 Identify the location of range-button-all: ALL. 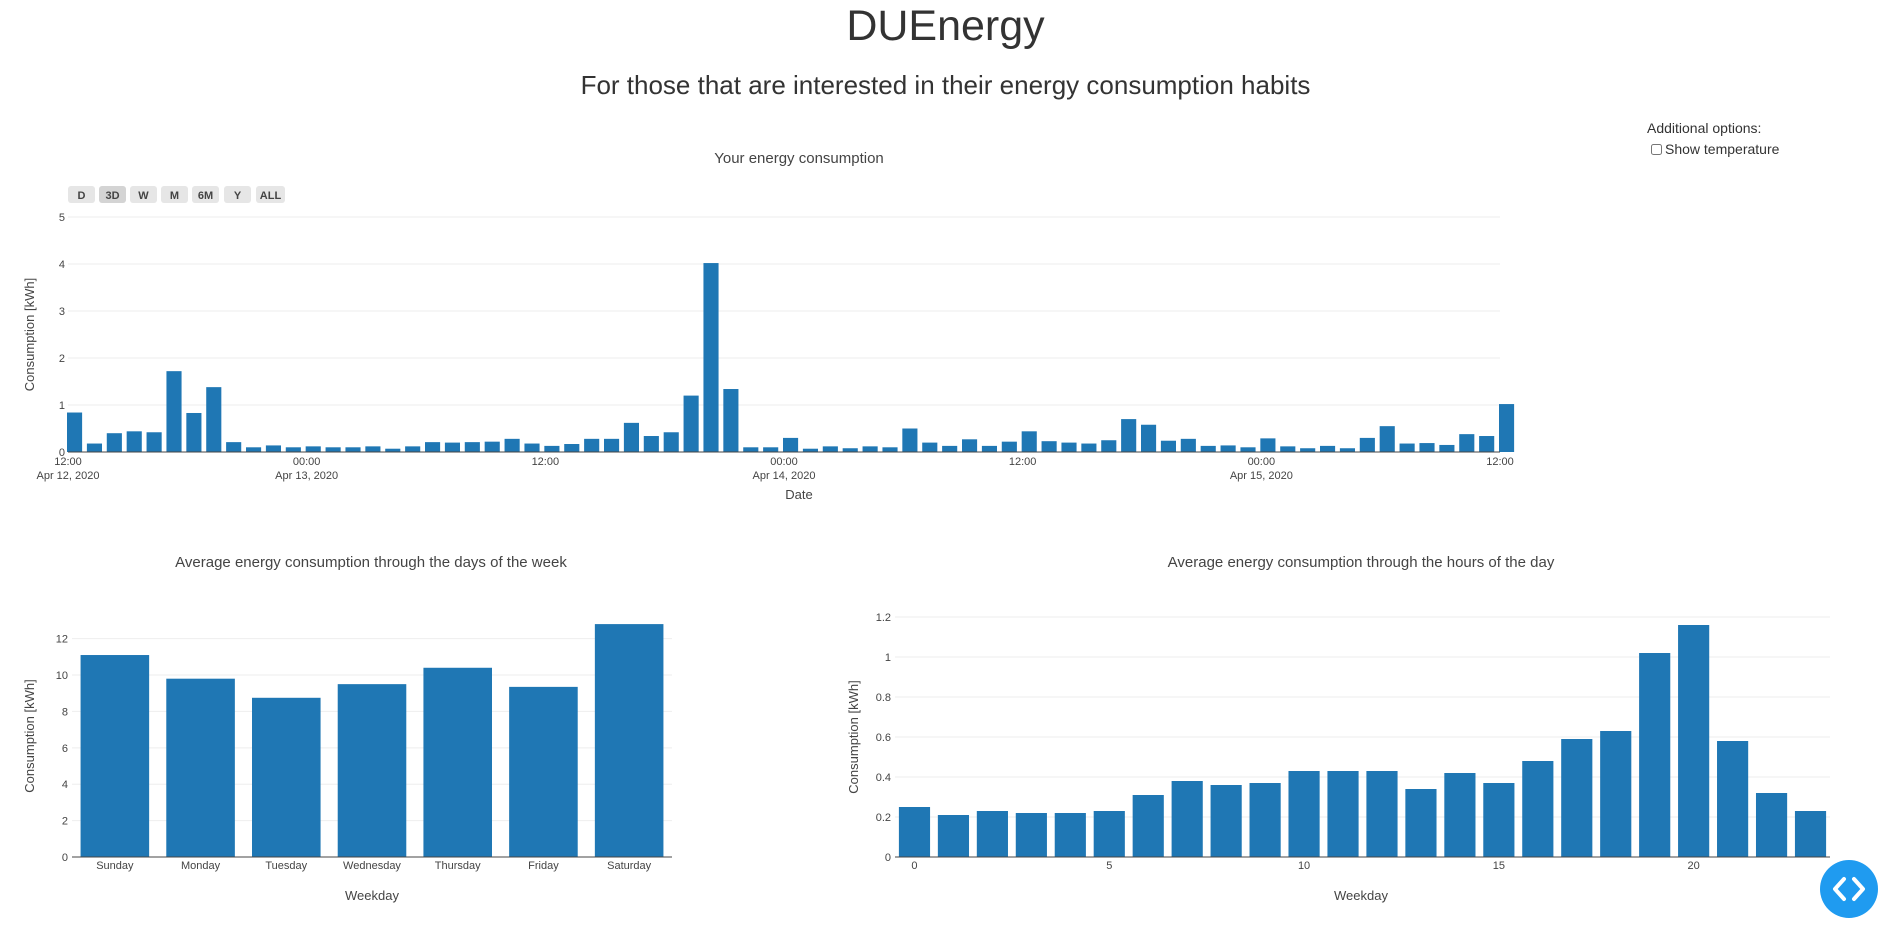
(270, 194).